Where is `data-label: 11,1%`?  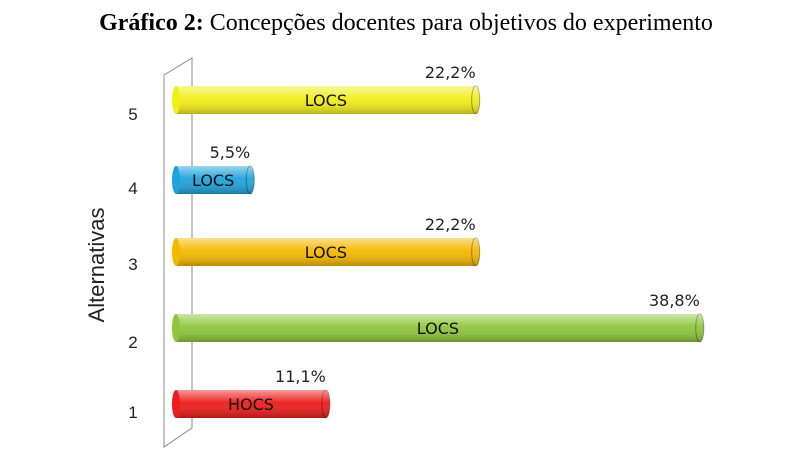 data-label: 11,1% is located at coordinates (300, 376).